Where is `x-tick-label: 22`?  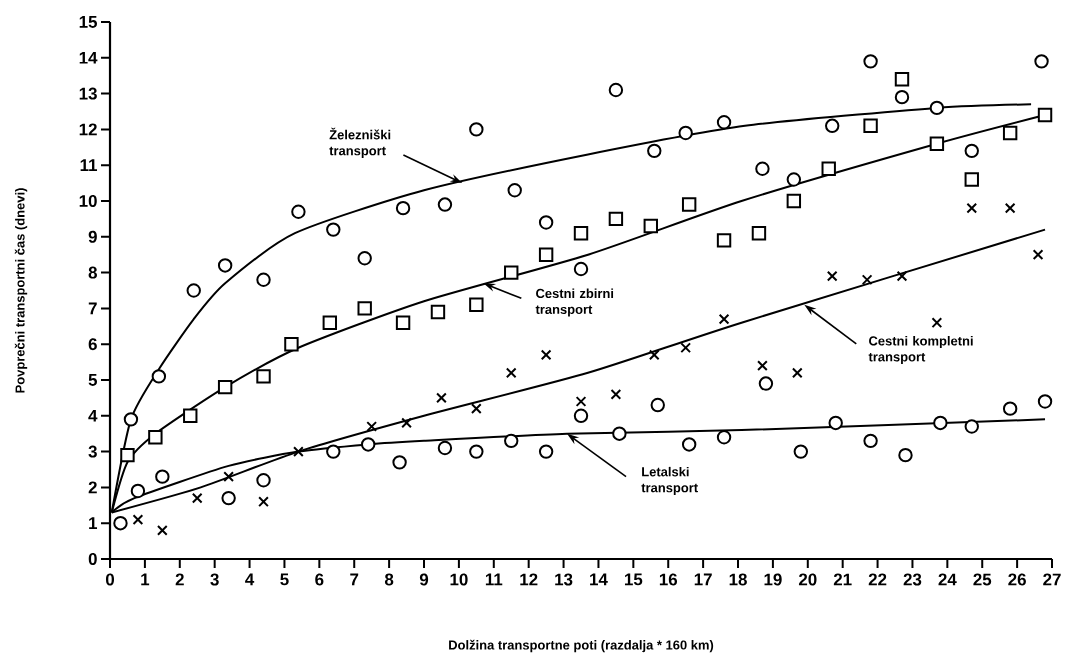
x-tick-label: 22 is located at coordinates (877, 579).